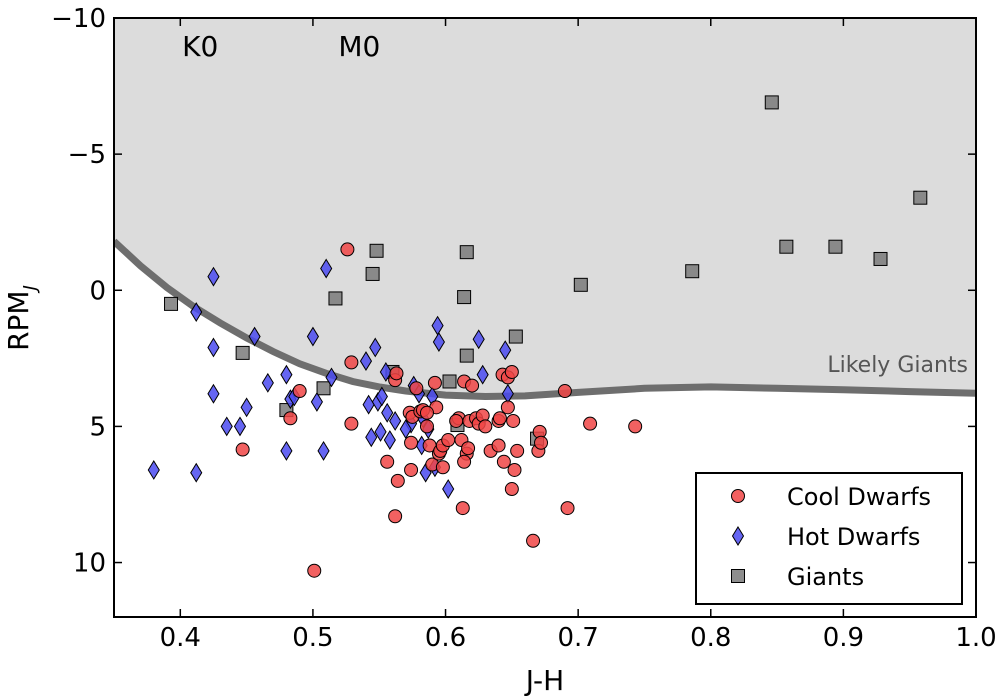 This screenshot has height=698, width=1000. Describe the element at coordinates (30, 289) in the screenshot. I see `y-axis-label-subscript: J` at that location.